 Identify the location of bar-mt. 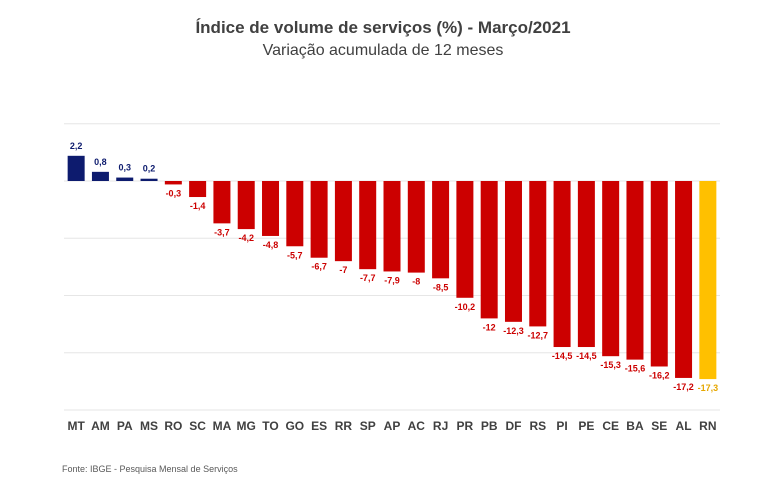
(76, 168).